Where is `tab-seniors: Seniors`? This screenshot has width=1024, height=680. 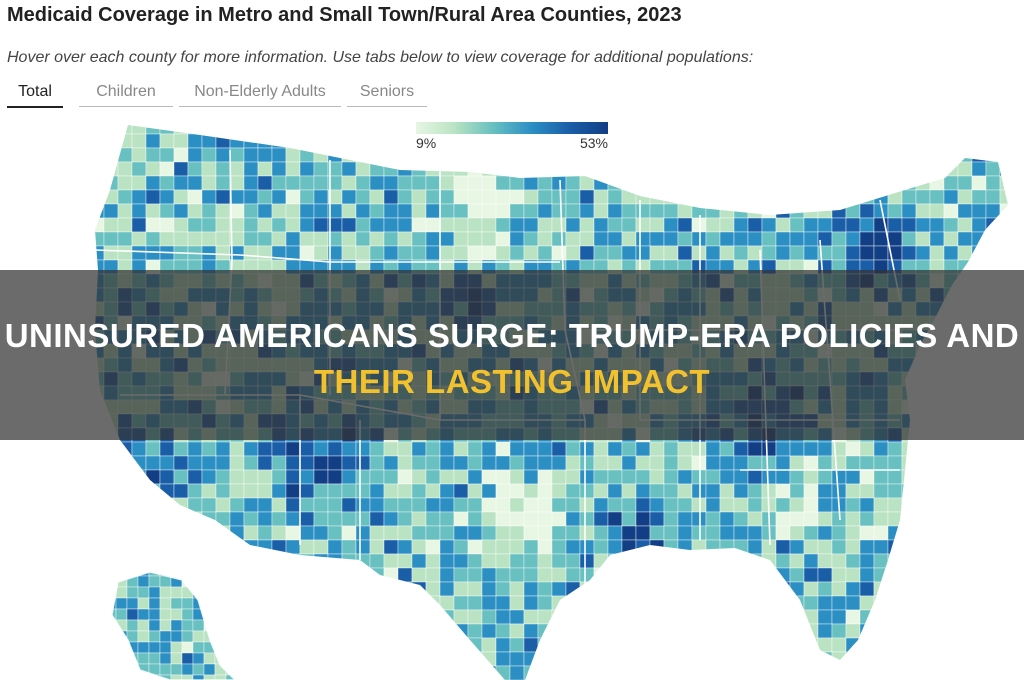
tab-seniors: Seniors is located at coordinates (387, 94).